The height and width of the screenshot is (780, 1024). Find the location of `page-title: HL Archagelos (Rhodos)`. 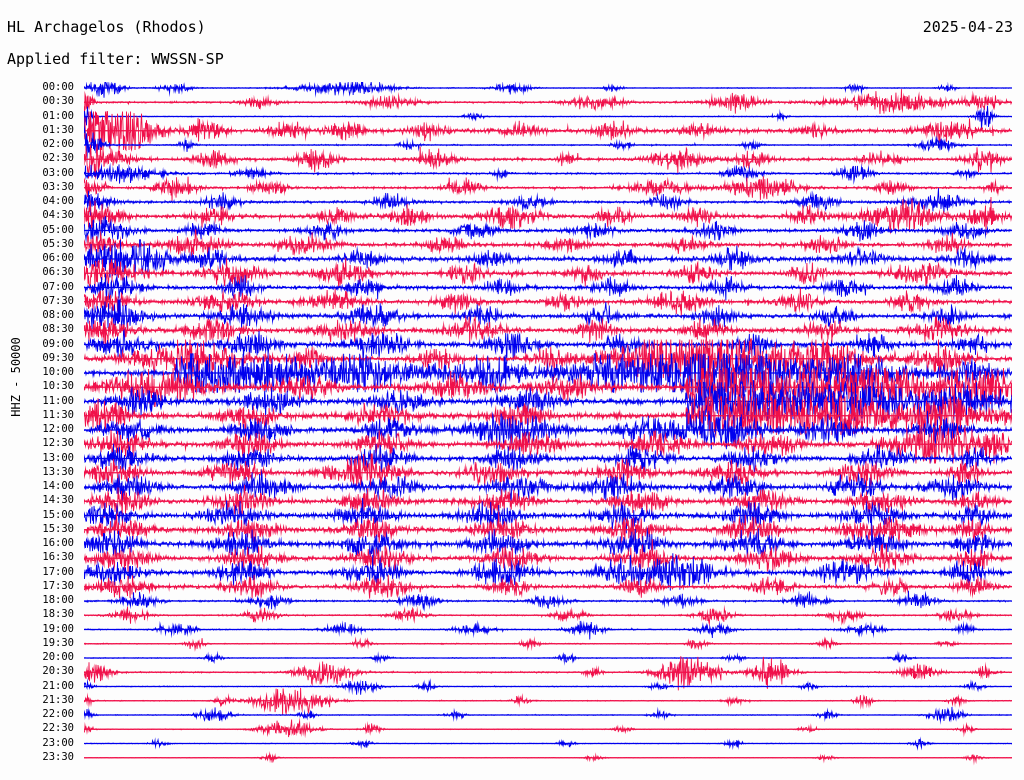

page-title: HL Archagelos (Rhodos) is located at coordinates (106, 27).